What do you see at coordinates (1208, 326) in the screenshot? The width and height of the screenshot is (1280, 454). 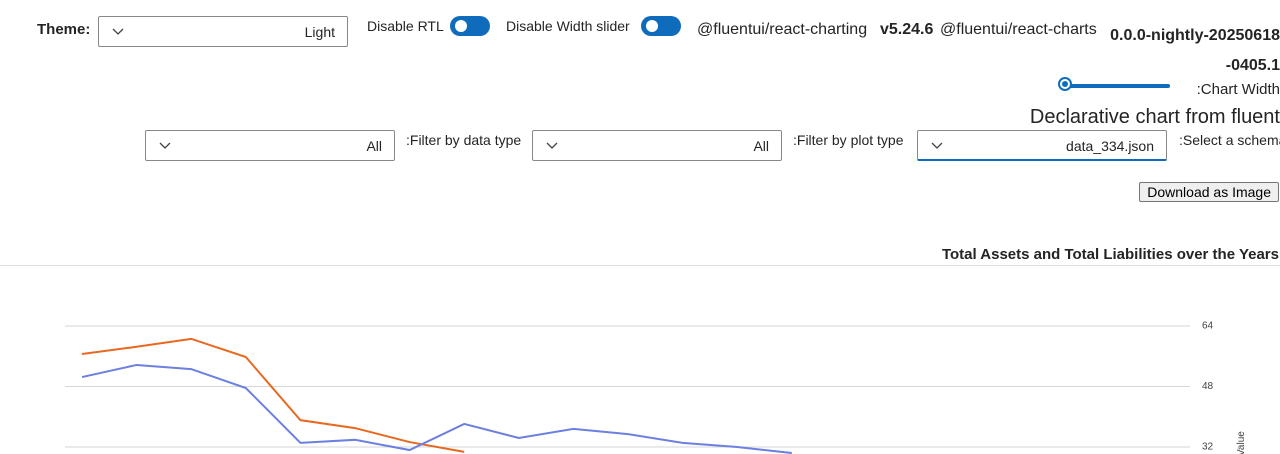 I see `y-tick-label: 64` at bounding box center [1208, 326].